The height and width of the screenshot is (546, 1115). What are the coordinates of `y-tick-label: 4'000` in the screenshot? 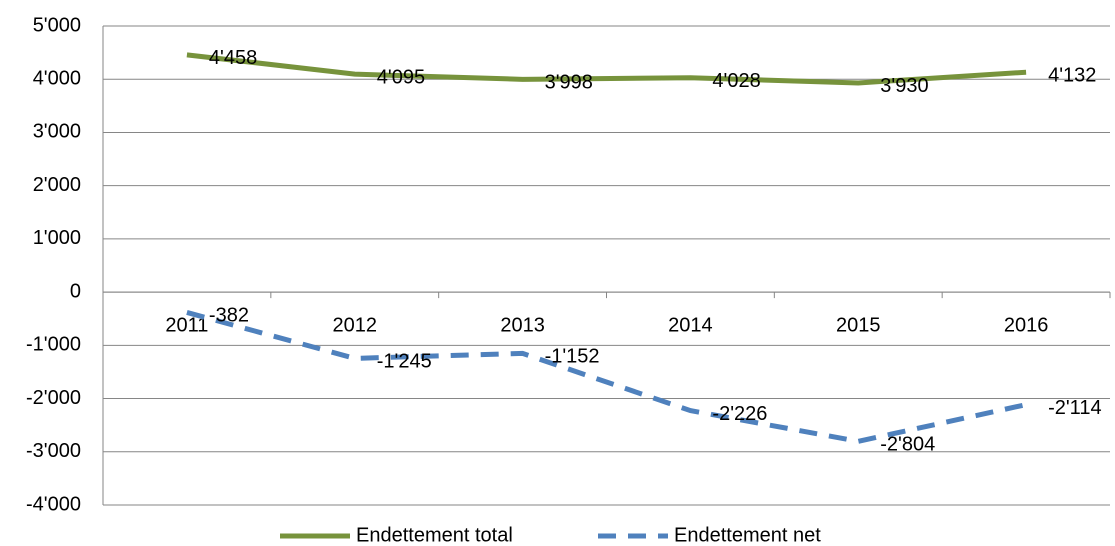 It's located at (57, 79).